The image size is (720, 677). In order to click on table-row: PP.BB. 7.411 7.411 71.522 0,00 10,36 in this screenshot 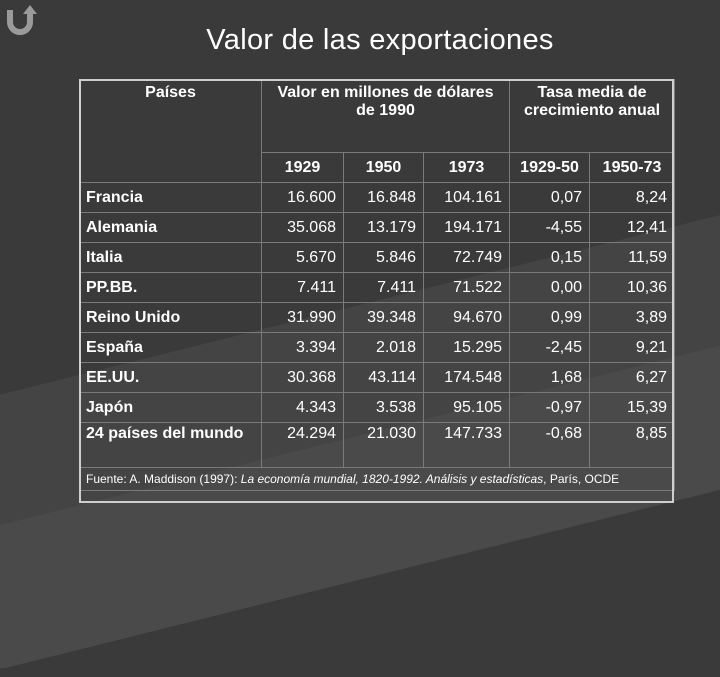, I will do `click(377, 287)`.